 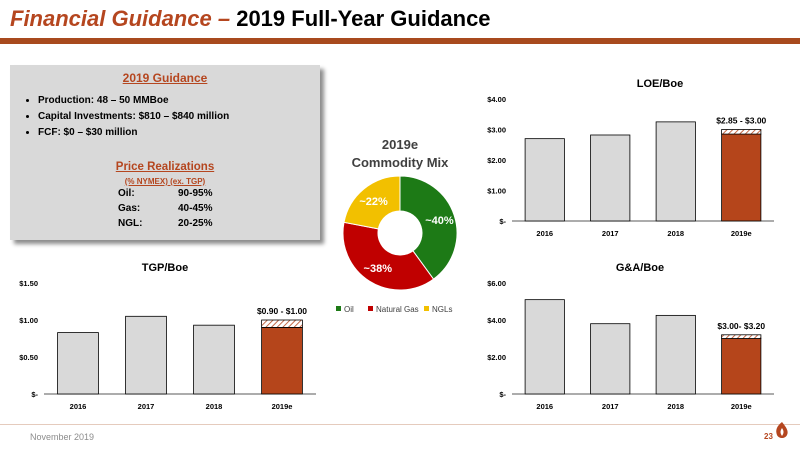 I want to click on chart-title-ga: G&A/Boe, so click(x=640, y=268).